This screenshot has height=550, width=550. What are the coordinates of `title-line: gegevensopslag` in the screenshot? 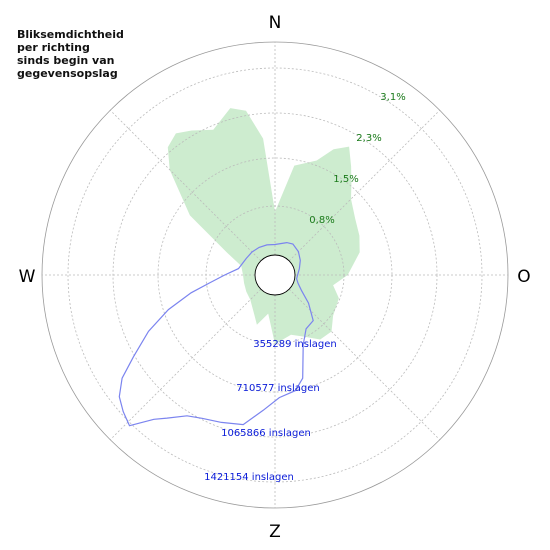 It's located at (67, 73).